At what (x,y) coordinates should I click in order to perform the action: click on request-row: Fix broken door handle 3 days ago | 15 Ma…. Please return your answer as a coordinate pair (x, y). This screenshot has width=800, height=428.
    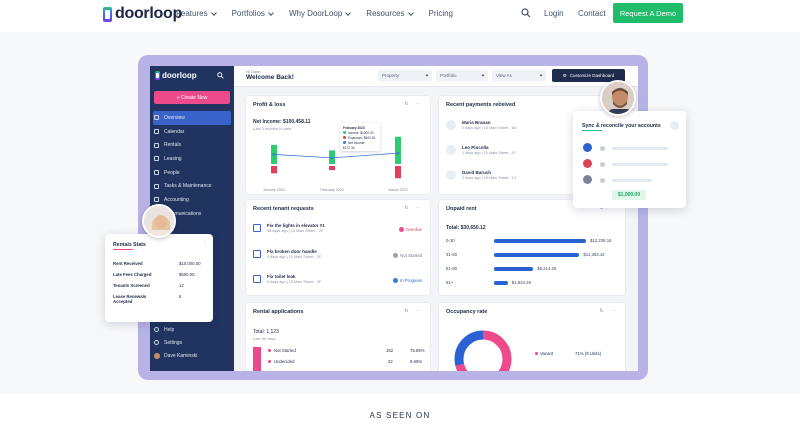
    Looking at the image, I should click on (287, 254).